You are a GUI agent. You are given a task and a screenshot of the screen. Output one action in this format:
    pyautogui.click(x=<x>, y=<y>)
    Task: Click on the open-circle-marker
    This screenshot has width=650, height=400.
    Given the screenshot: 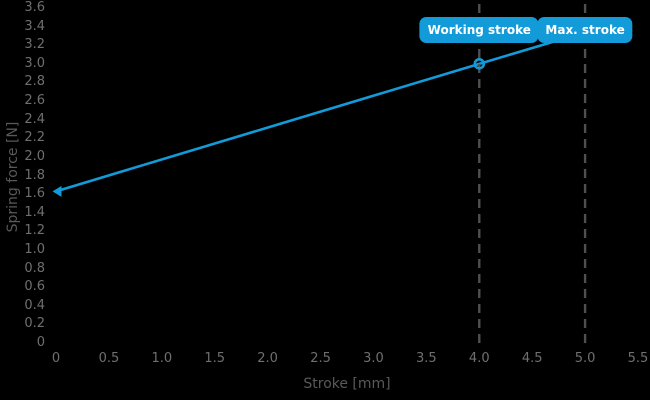 What is the action you would take?
    pyautogui.click(x=479, y=64)
    